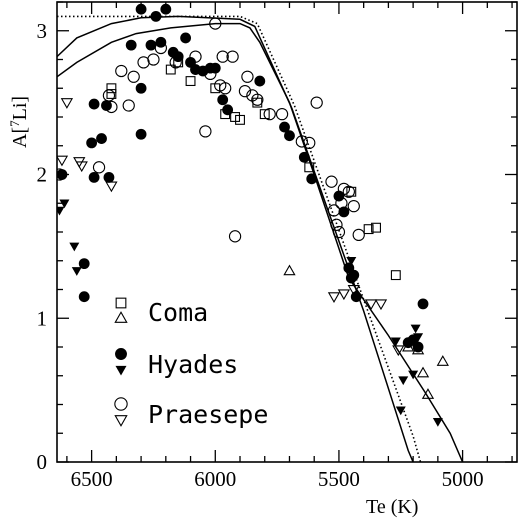 The width and height of the screenshot is (520, 520). What do you see at coordinates (208, 414) in the screenshot?
I see `legend-praesepe-label: Praesepe` at bounding box center [208, 414].